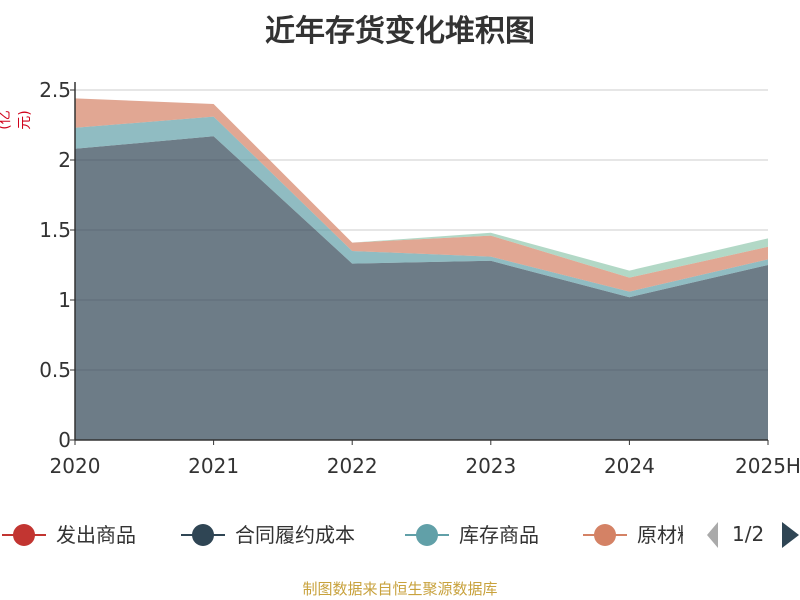 The height and width of the screenshot is (600, 800). I want to click on x-tick-label: 2021, so click(213, 466).